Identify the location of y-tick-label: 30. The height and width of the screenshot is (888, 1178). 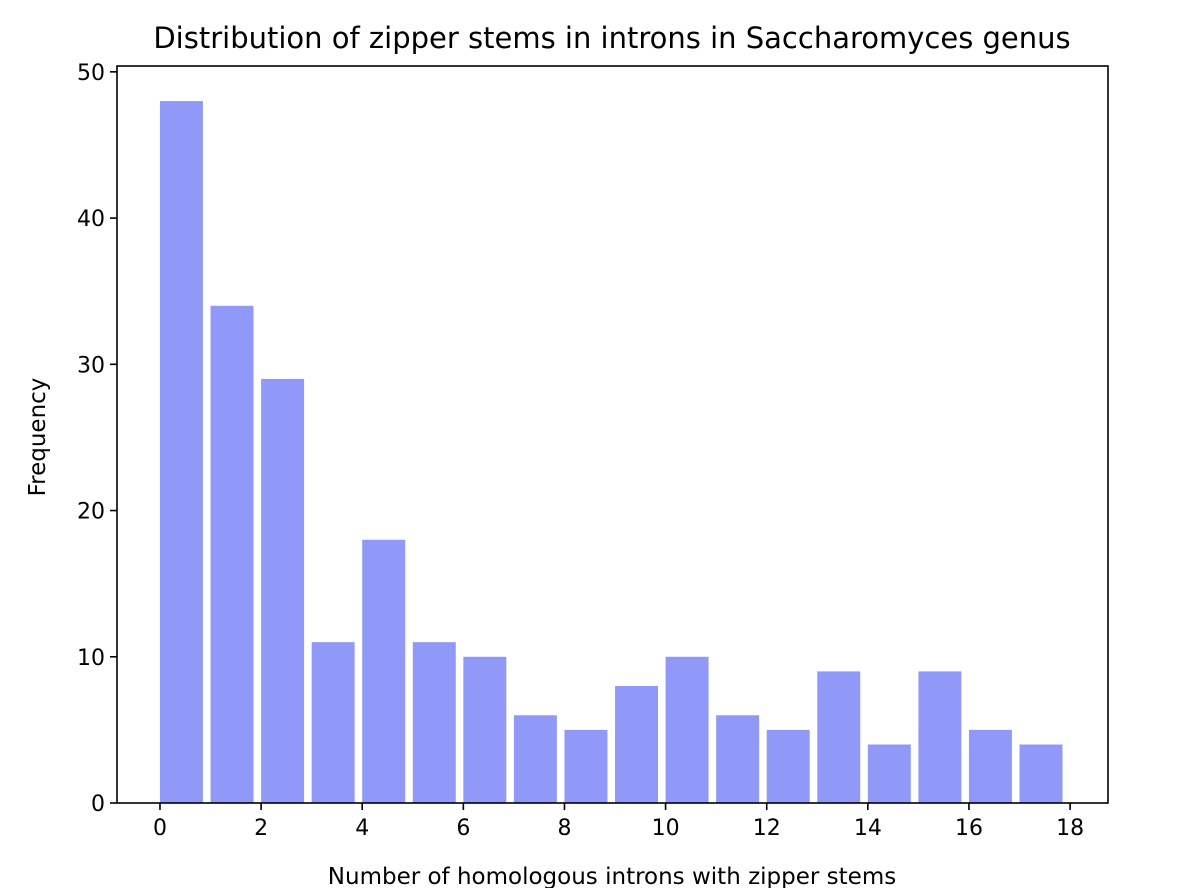
(91, 365).